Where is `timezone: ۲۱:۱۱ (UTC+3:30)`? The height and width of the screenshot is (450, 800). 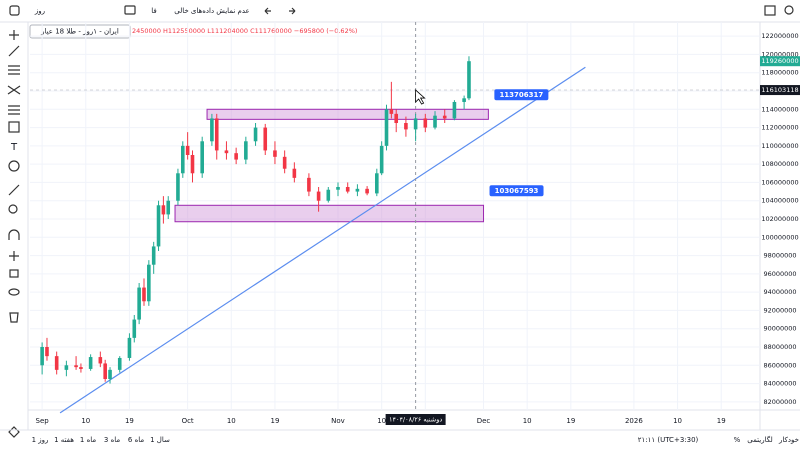 timezone: ۲۱:۱۱ (UTC+3:30) is located at coordinates (668, 440).